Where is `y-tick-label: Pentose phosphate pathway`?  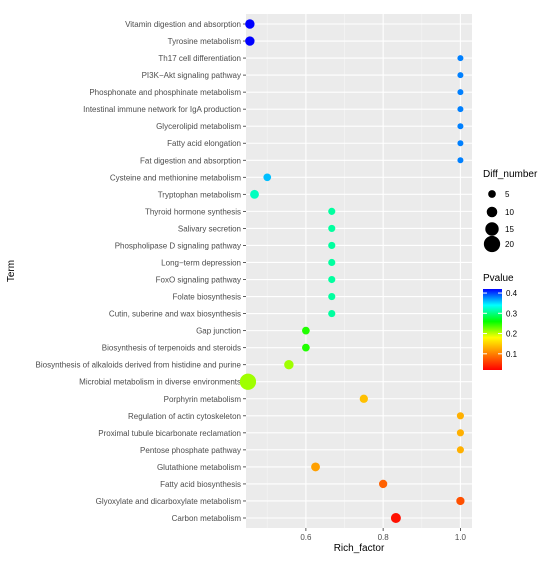 y-tick-label: Pentose phosphate pathway is located at coordinates (190, 450).